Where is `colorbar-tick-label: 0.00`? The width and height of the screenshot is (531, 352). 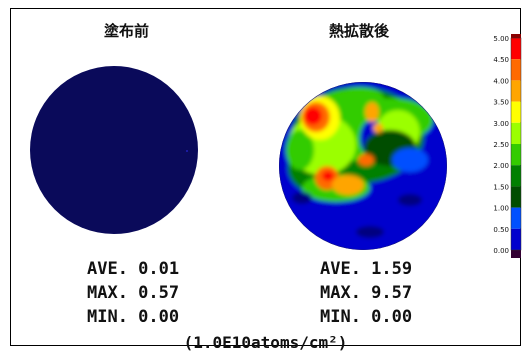 colorbar-tick-label: 0.00 is located at coordinates (501, 251).